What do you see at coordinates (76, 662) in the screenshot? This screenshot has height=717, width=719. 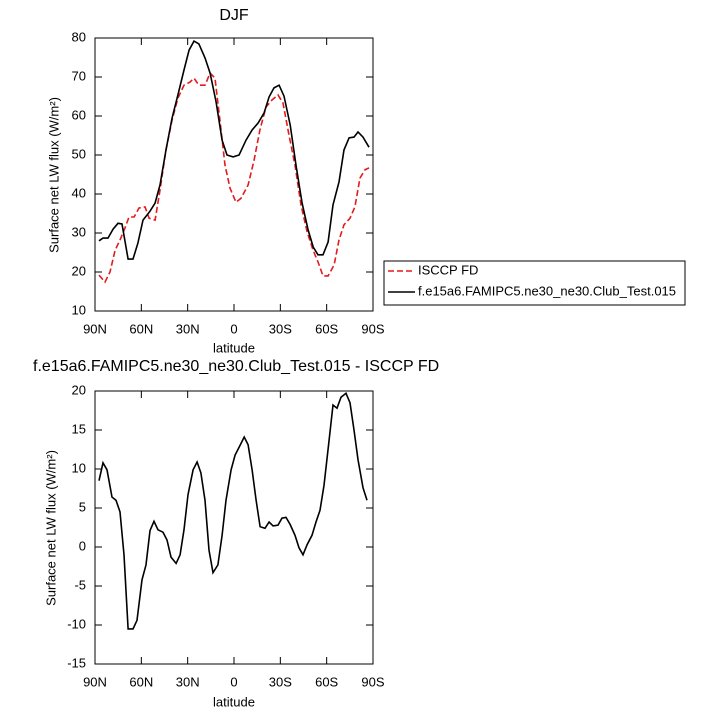 I see `y-tick-label: -15` at bounding box center [76, 662].